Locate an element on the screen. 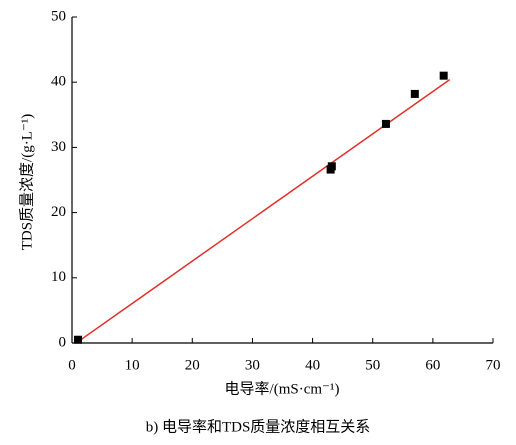 The image size is (516, 445). x-axis-label: 电导率/(mS·cm⁻¹) is located at coordinates (282, 388).